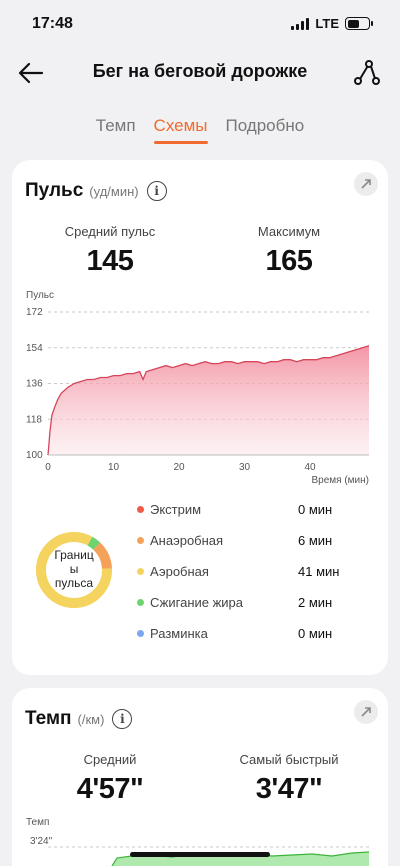 This screenshot has width=400, height=866. What do you see at coordinates (34, 384) in the screenshot?
I see `y-tick-label: 136` at bounding box center [34, 384].